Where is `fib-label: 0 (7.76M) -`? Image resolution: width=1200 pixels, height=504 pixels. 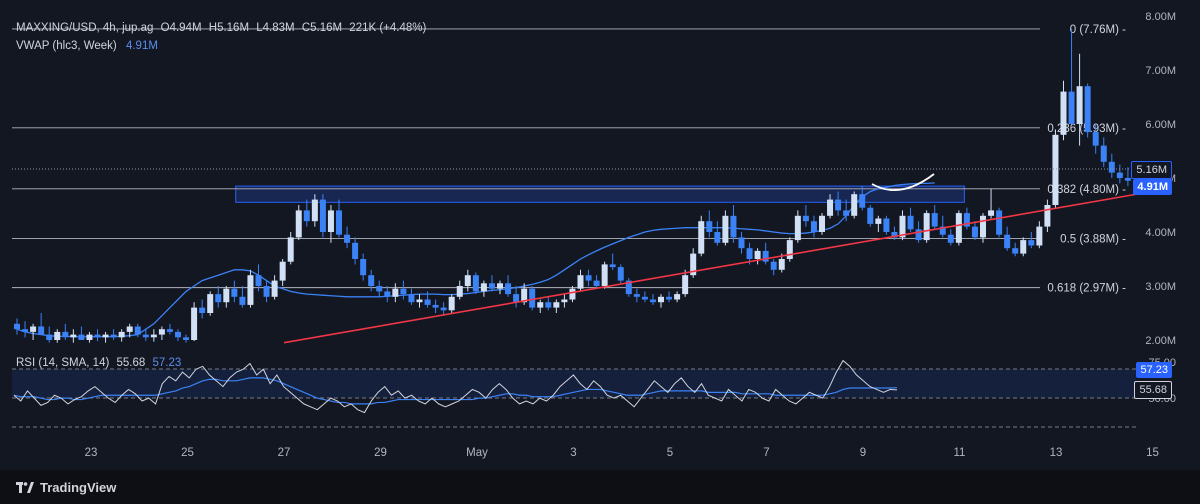 fib-label: 0 (7.76M) - is located at coordinates (1098, 30).